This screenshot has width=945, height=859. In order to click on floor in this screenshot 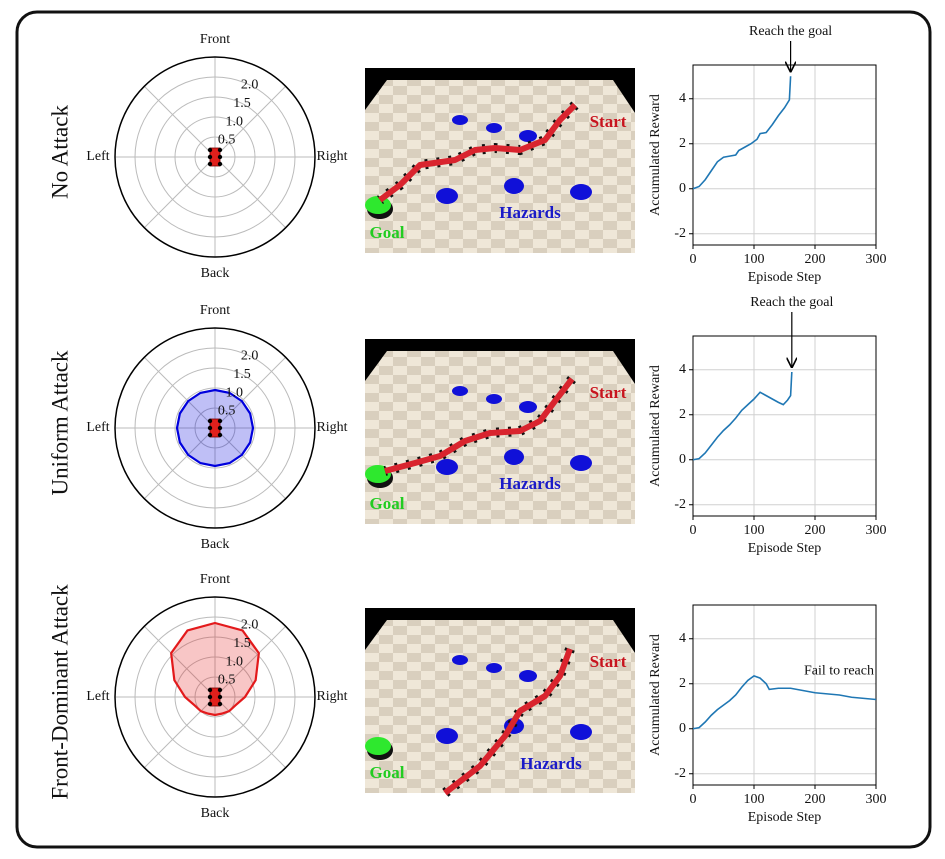, I will do `click(500, 166)`.